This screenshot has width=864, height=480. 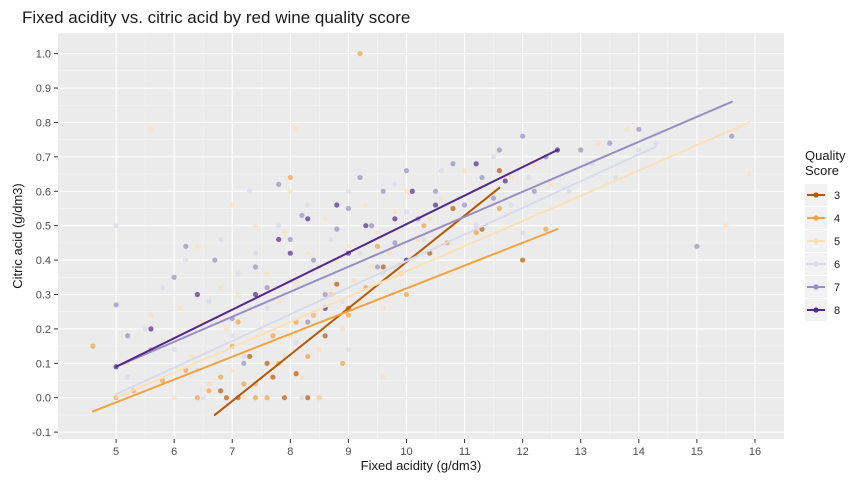 I want to click on x-tick-label: 6, so click(x=174, y=452).